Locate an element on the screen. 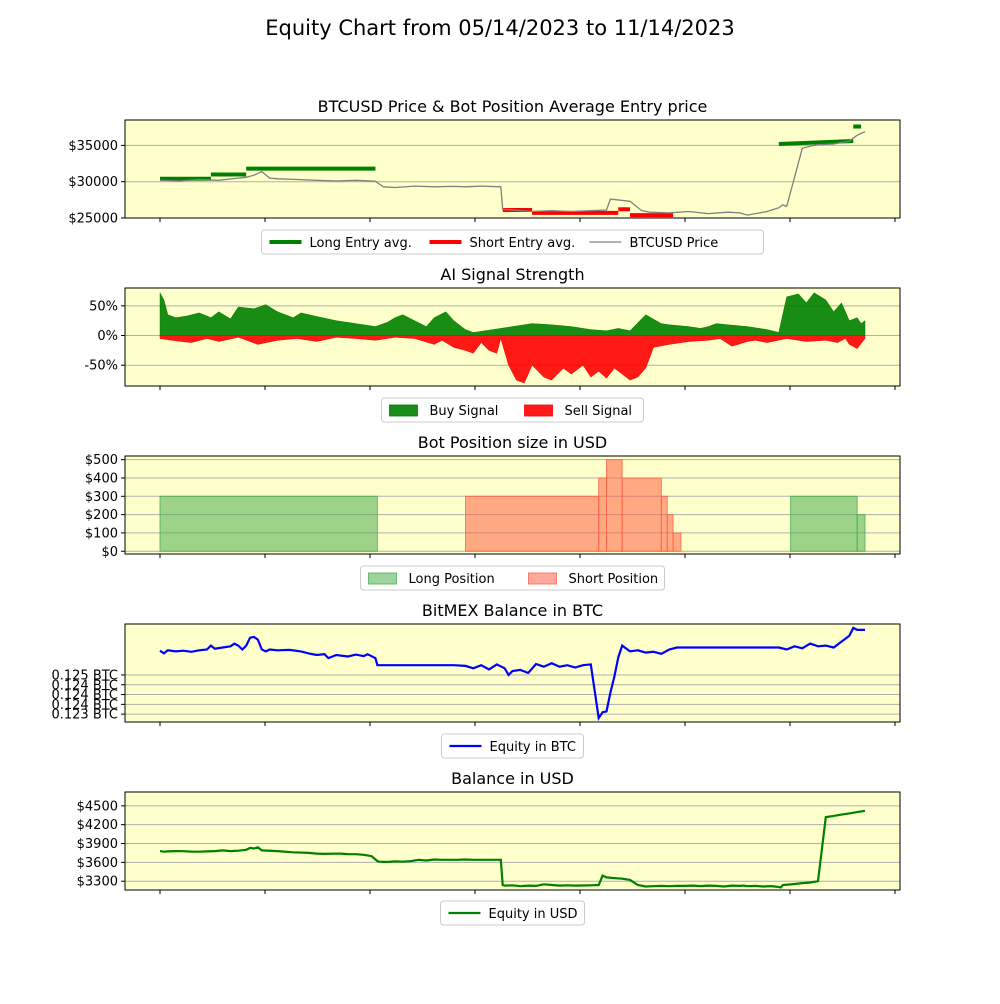 The height and width of the screenshot is (1004, 1000). y-tick-label: 0% is located at coordinates (107, 336).